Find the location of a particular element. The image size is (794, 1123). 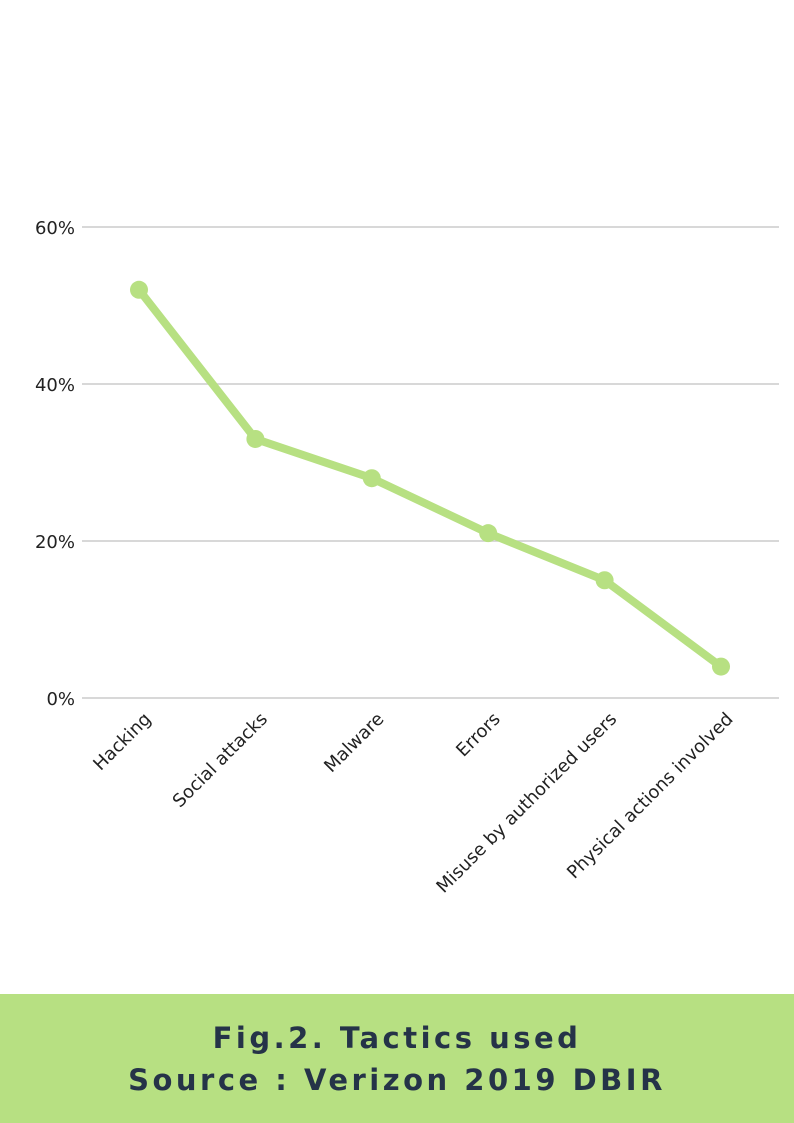

source-caption: Source : Verizon 2019 DBIR is located at coordinates (397, 1079).